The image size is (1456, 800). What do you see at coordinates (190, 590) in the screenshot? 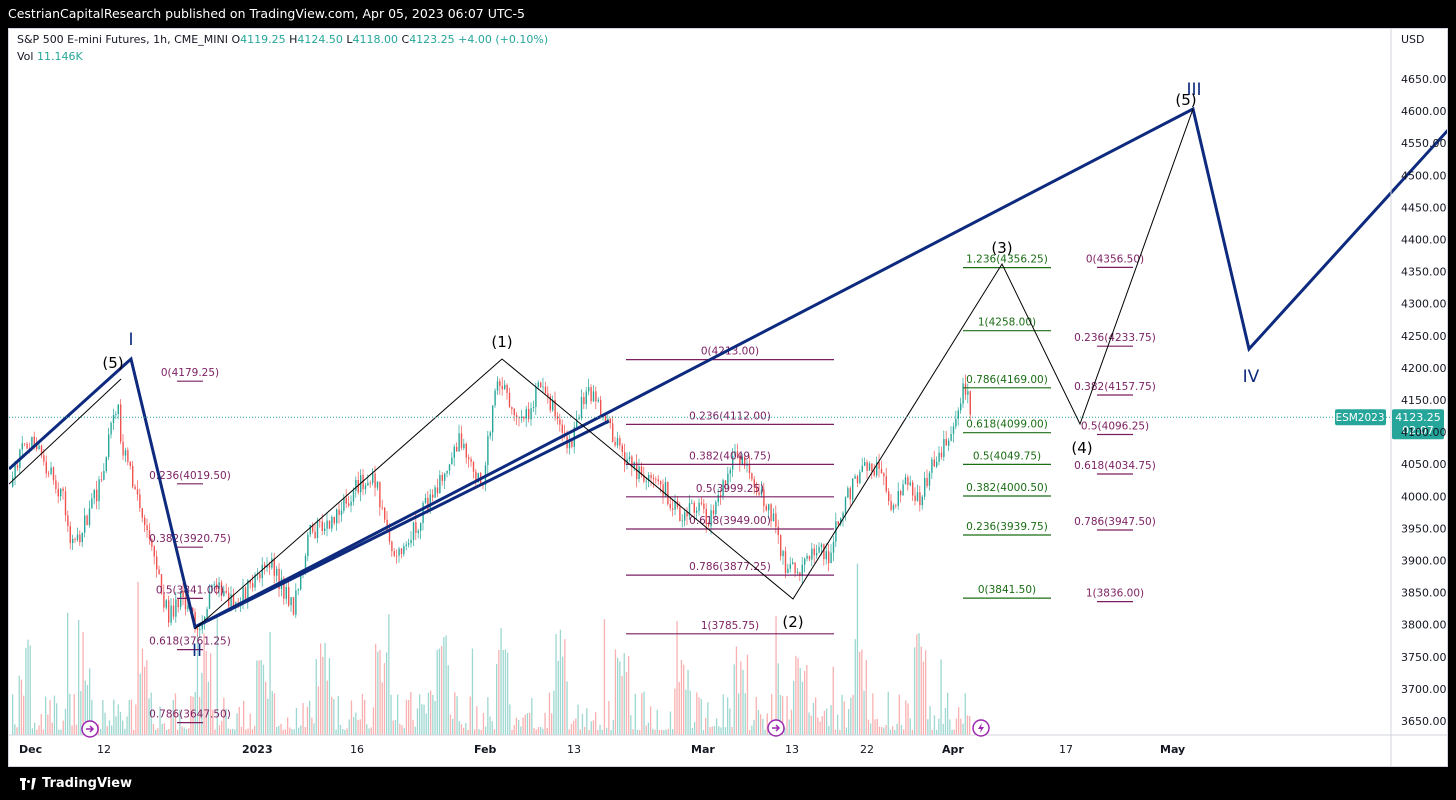
I see `fib-level-label: 0.5(3841.00)` at bounding box center [190, 590].